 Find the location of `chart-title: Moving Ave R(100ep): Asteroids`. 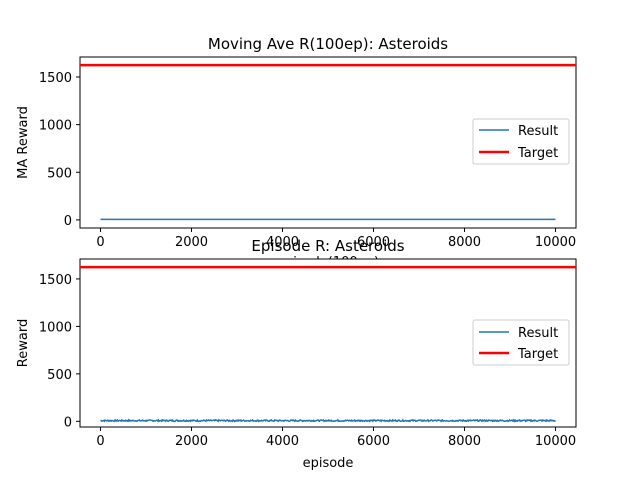

chart-title: Moving Ave R(100ep): Asteroids is located at coordinates (328, 44).